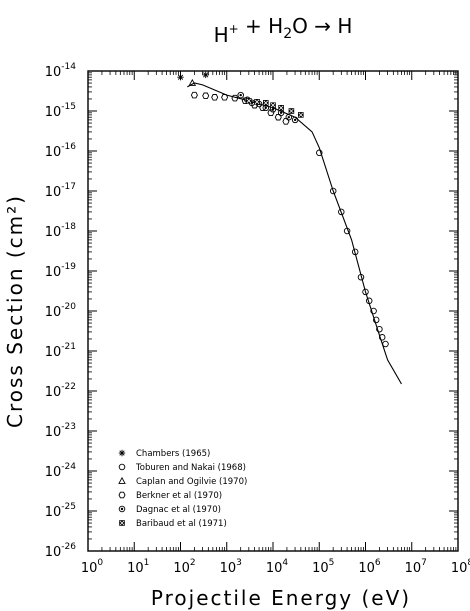  I want to click on y-tick-exponent: -18, so click(68, 227).